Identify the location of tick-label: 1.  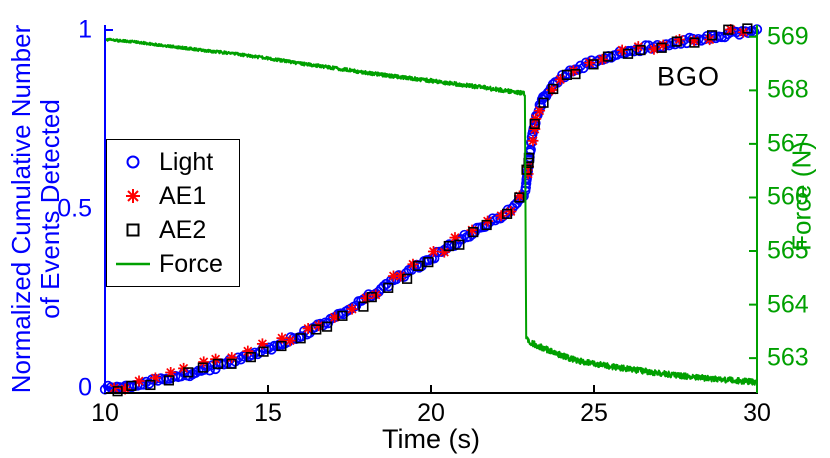
(85, 29).